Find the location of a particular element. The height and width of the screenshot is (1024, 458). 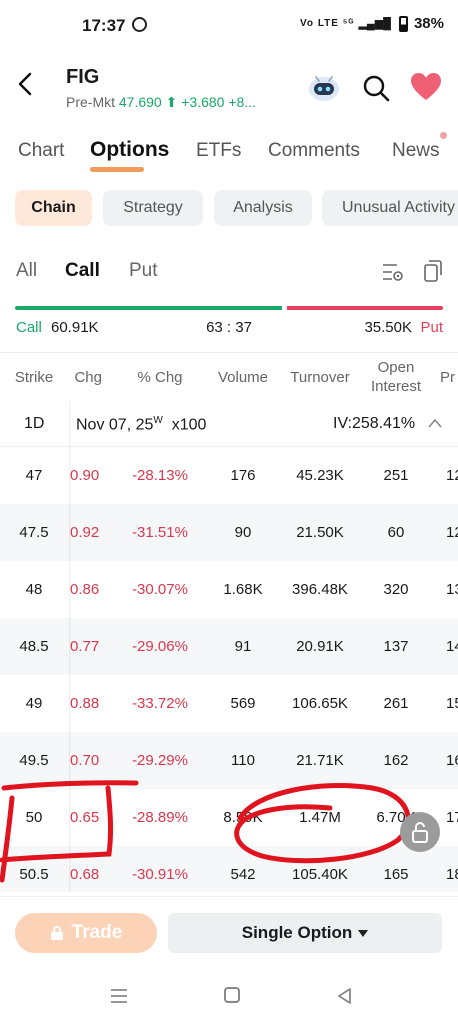

recent-apps-icon is located at coordinates (119, 996).